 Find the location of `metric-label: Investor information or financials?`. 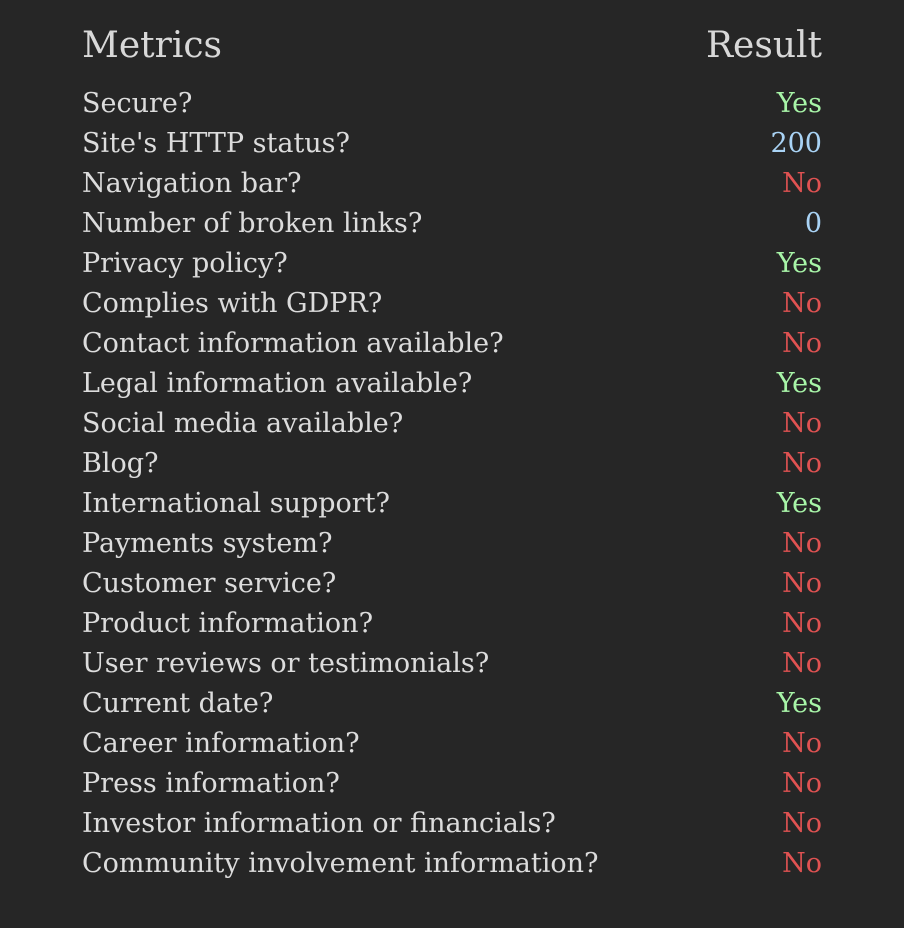

metric-label: Investor information or financials? is located at coordinates (319, 823).